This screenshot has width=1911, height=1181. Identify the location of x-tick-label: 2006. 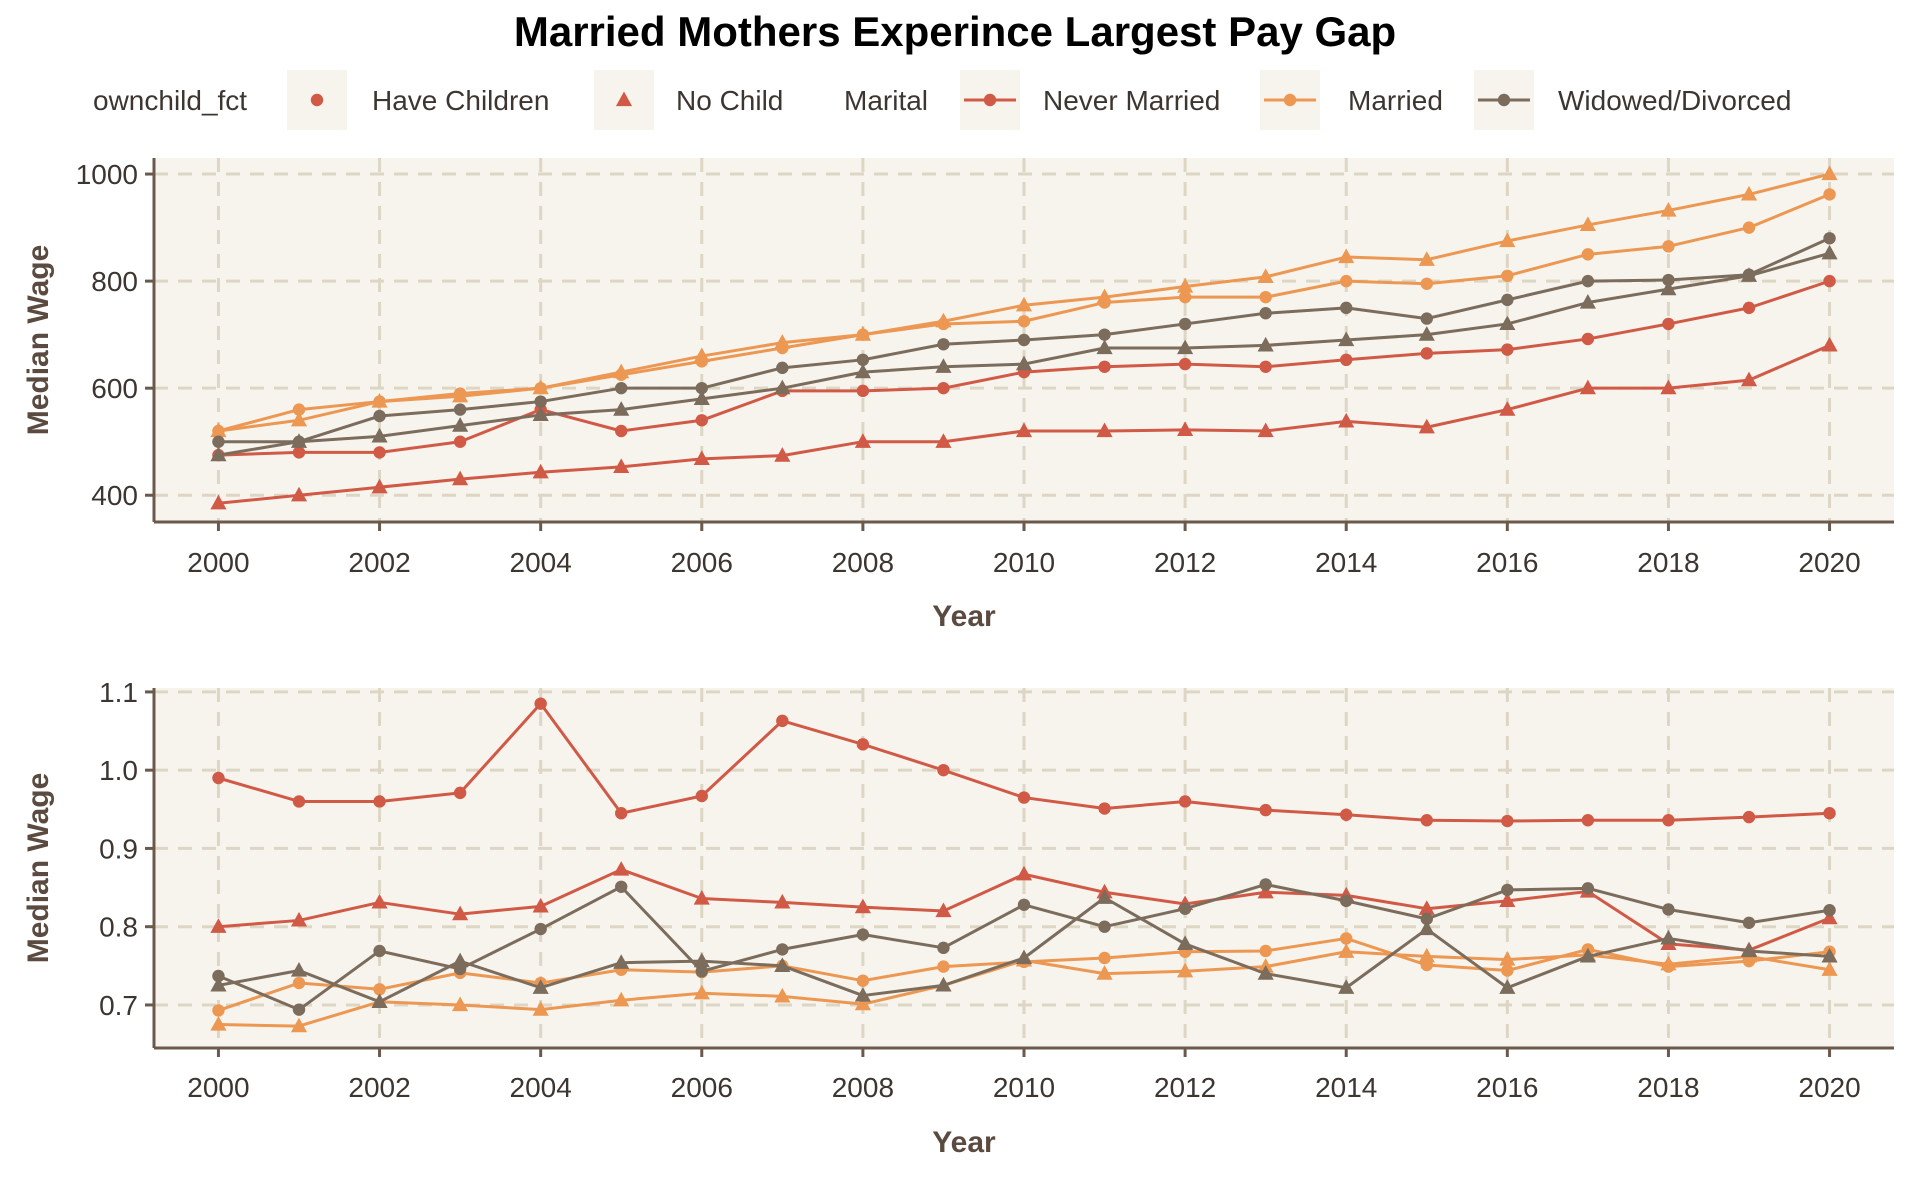
(702, 562).